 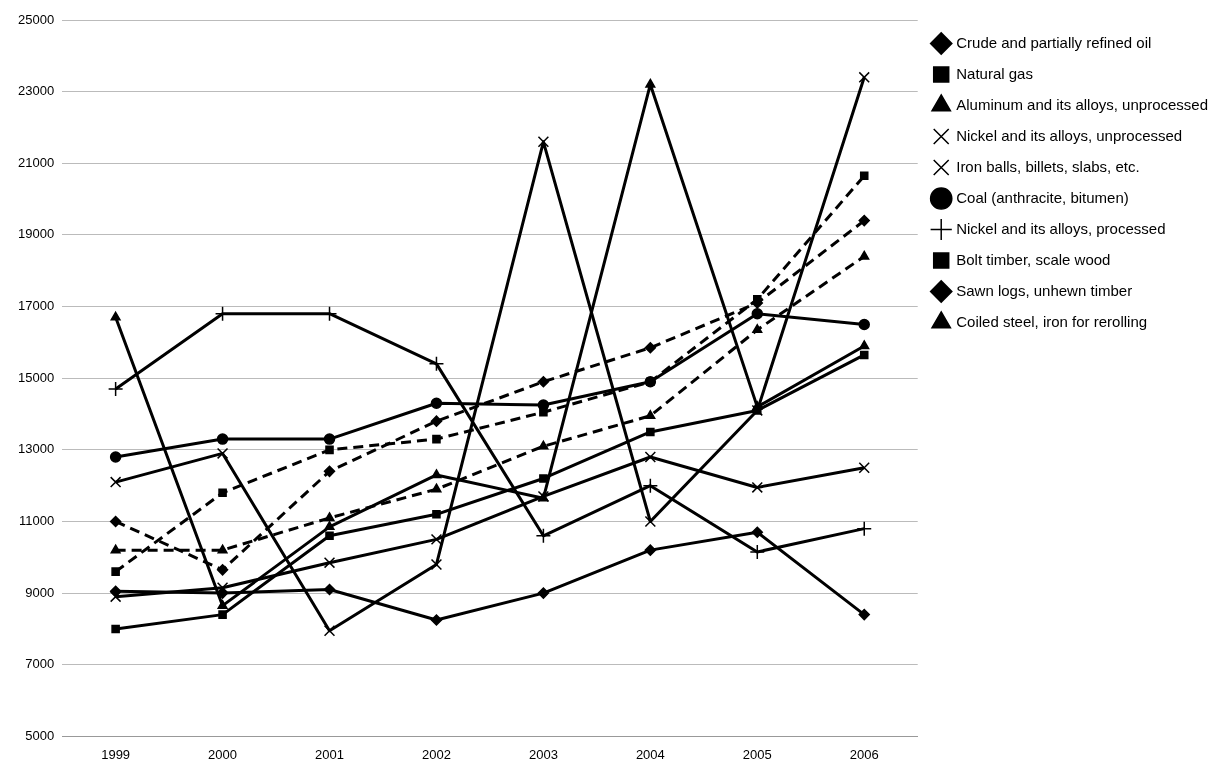 I want to click on y-tick-label: 17000, so click(x=36, y=306).